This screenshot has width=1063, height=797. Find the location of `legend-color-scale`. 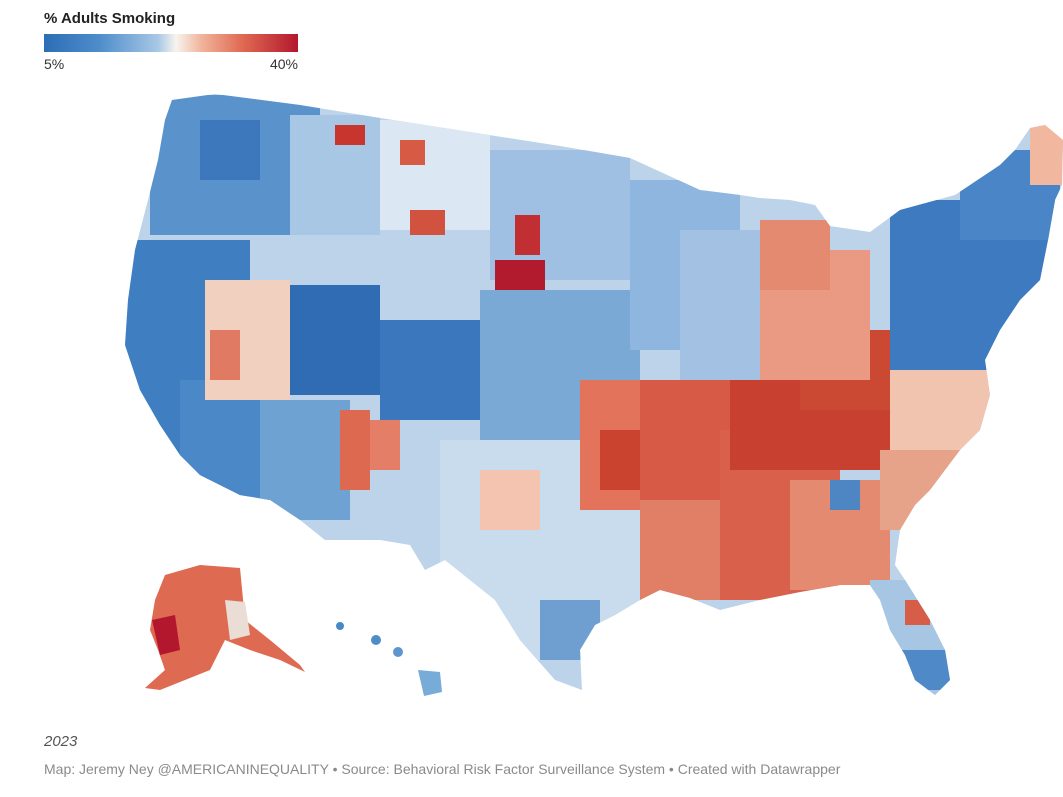

legend-color-scale is located at coordinates (171, 43).